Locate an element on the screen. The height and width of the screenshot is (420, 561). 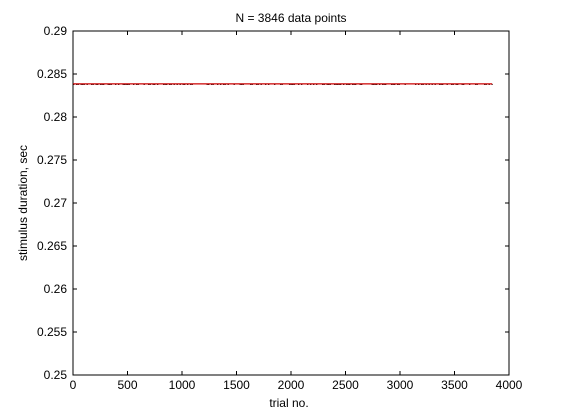
y-tick-label: 0.285 is located at coordinates (52, 74).